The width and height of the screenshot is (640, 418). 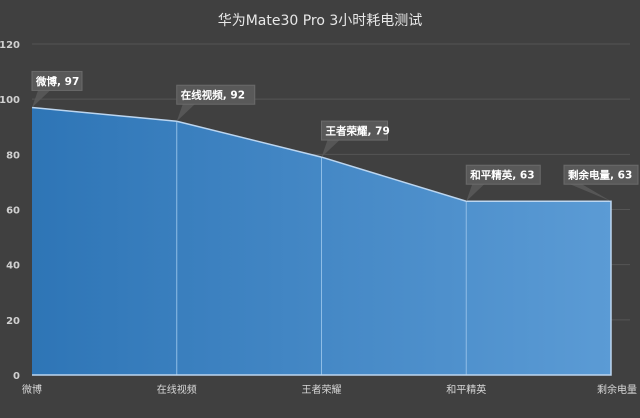 I want to click on x-tick-label: 微博, so click(x=32, y=389).